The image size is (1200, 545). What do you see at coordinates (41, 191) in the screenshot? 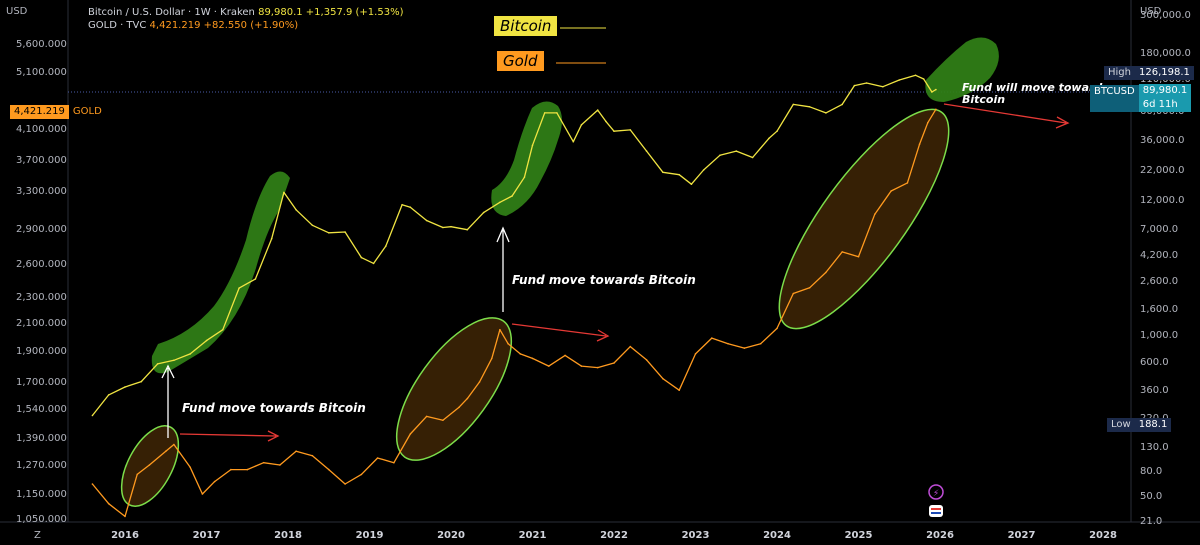
I see `left-tick-label: 3,300.000` at bounding box center [41, 191].